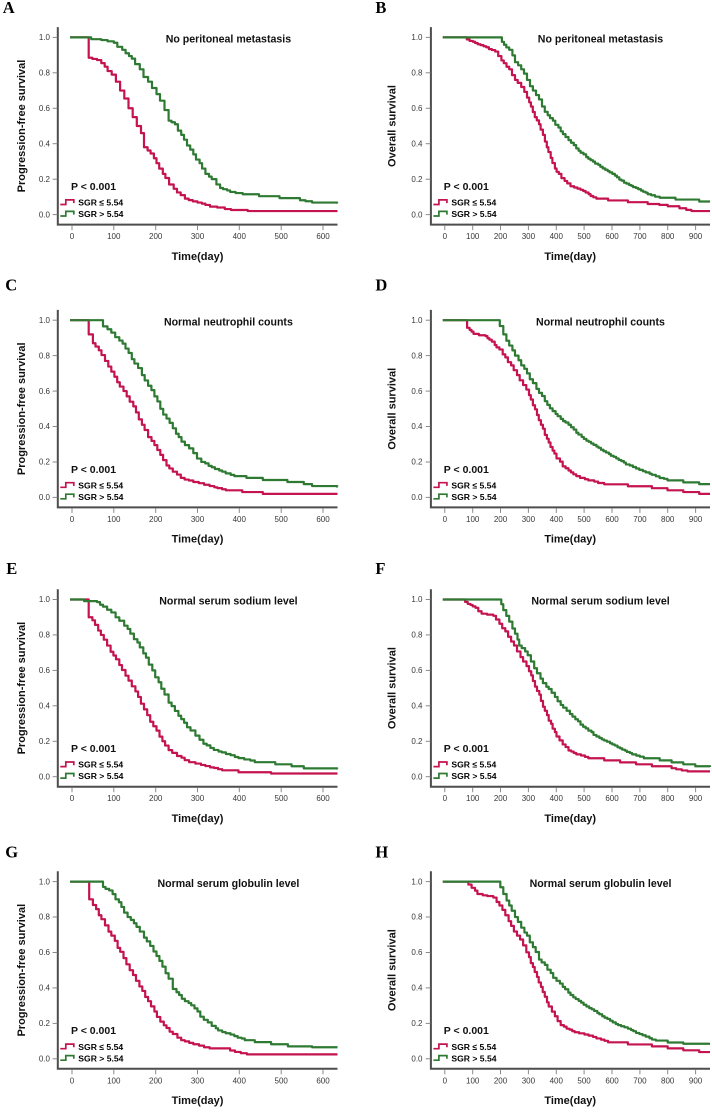  What do you see at coordinates (381, 285) in the screenshot?
I see `svg-text: D` at bounding box center [381, 285].